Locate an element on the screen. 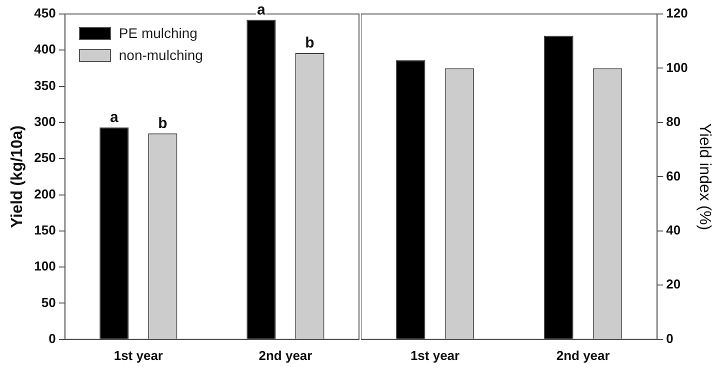 The width and height of the screenshot is (722, 373). legend-label: non-mulching is located at coordinates (160, 55).